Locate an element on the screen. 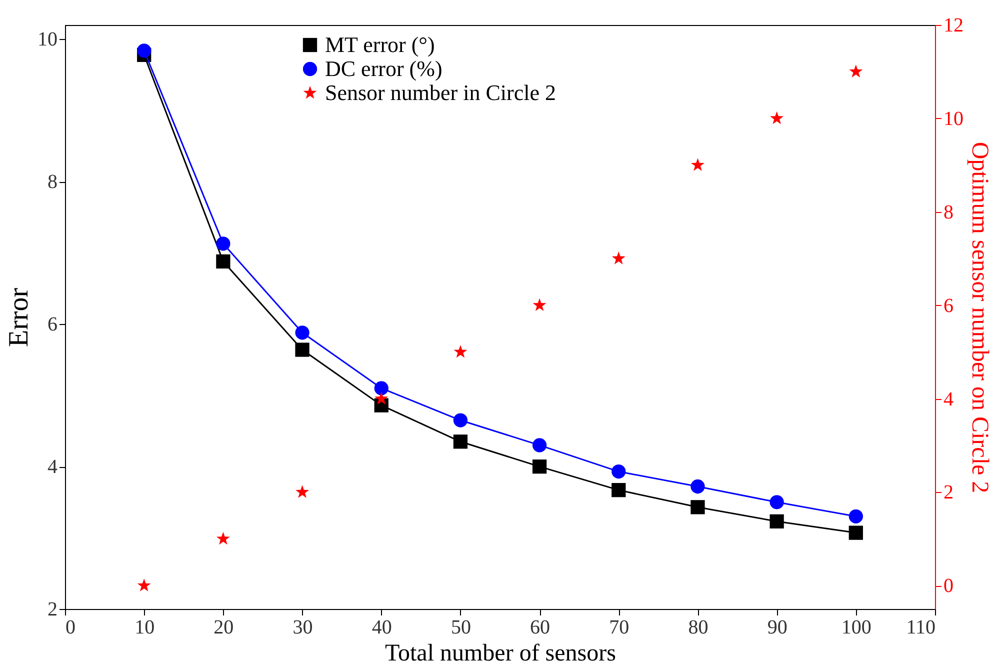 Image resolution: width=996 pixels, height=670 pixels. x-tick-label: 60 is located at coordinates (540, 627).